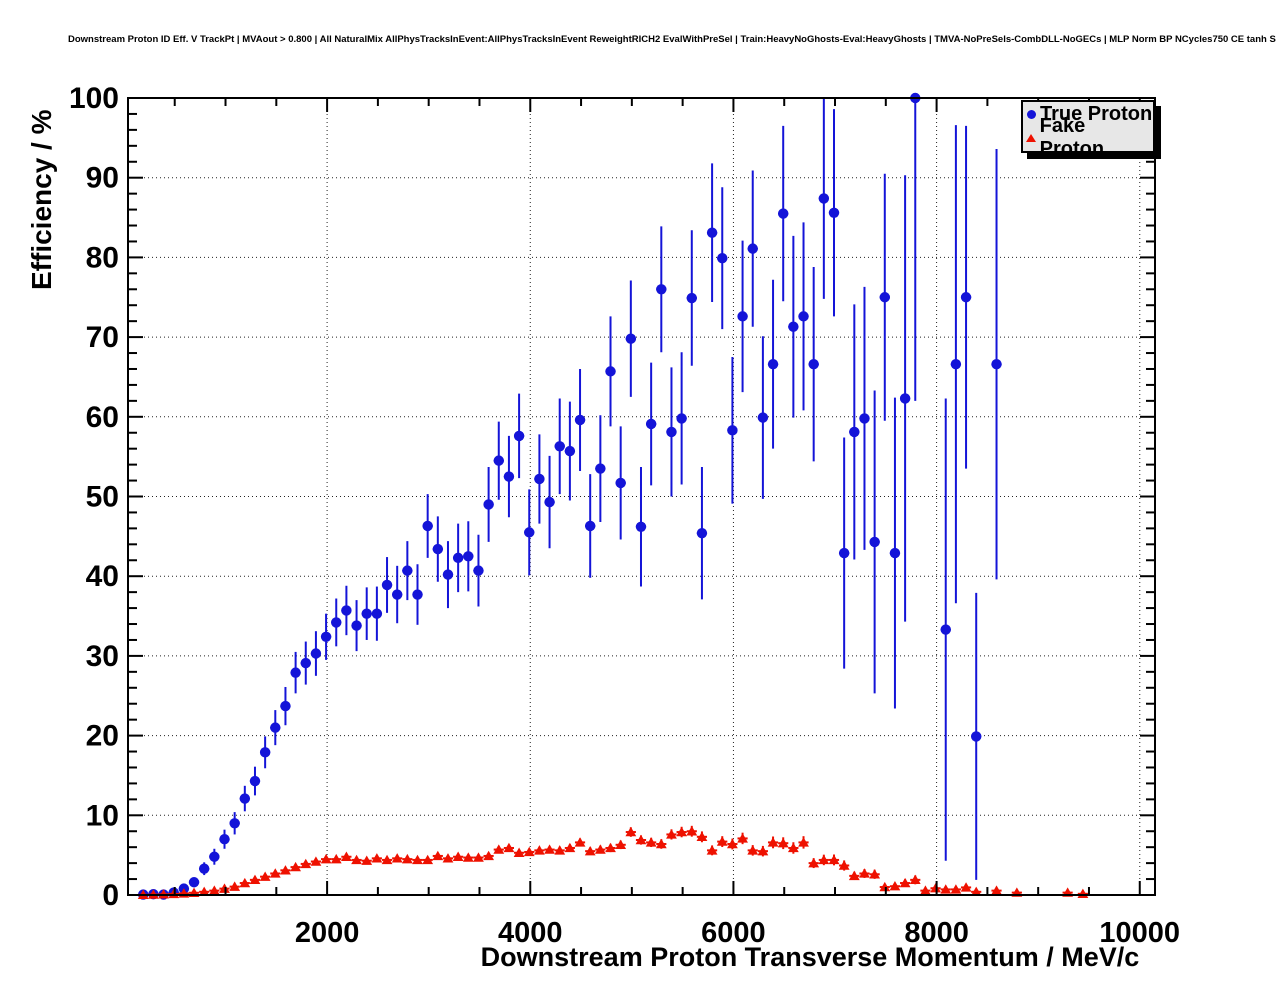  I want to click on x-tick-label: 8000, so click(936, 933).